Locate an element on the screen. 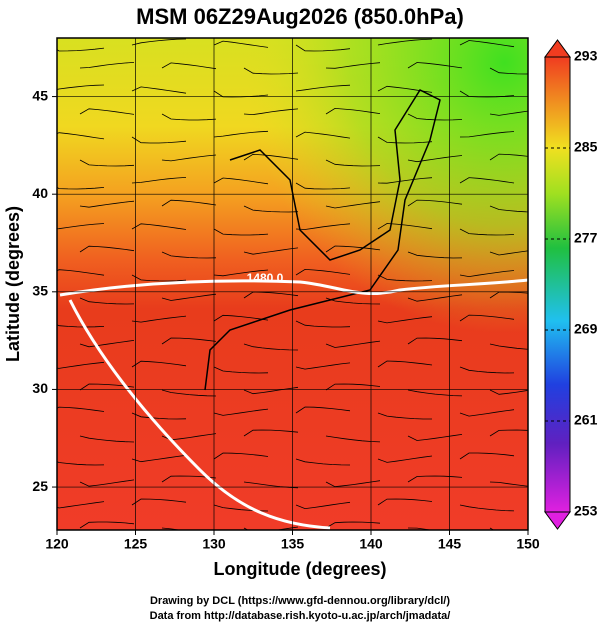  x-tick-label: 120 is located at coordinates (57, 544).